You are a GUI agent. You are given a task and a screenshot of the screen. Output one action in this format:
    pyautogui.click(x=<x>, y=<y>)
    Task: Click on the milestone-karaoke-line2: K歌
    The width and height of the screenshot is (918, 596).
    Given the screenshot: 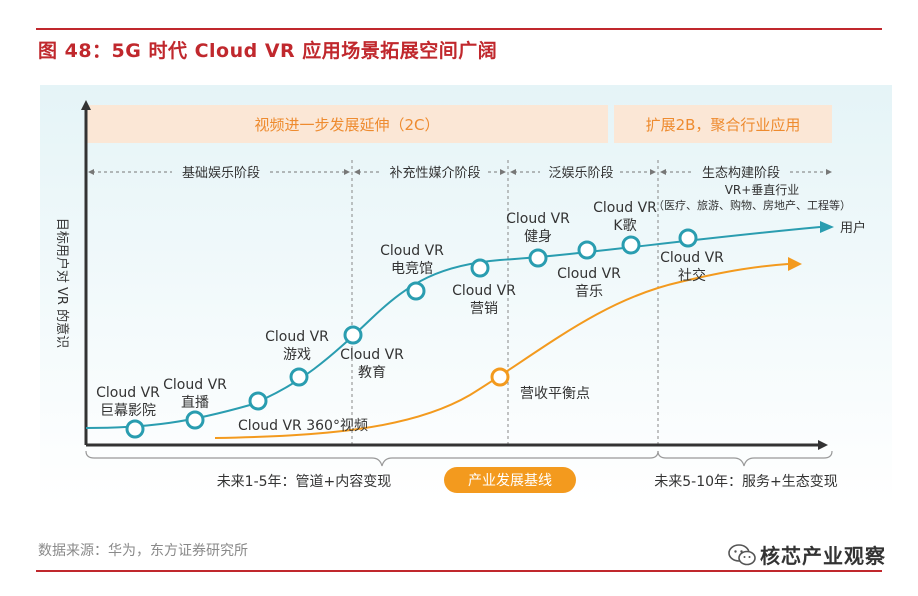 What is the action you would take?
    pyautogui.click(x=624, y=226)
    